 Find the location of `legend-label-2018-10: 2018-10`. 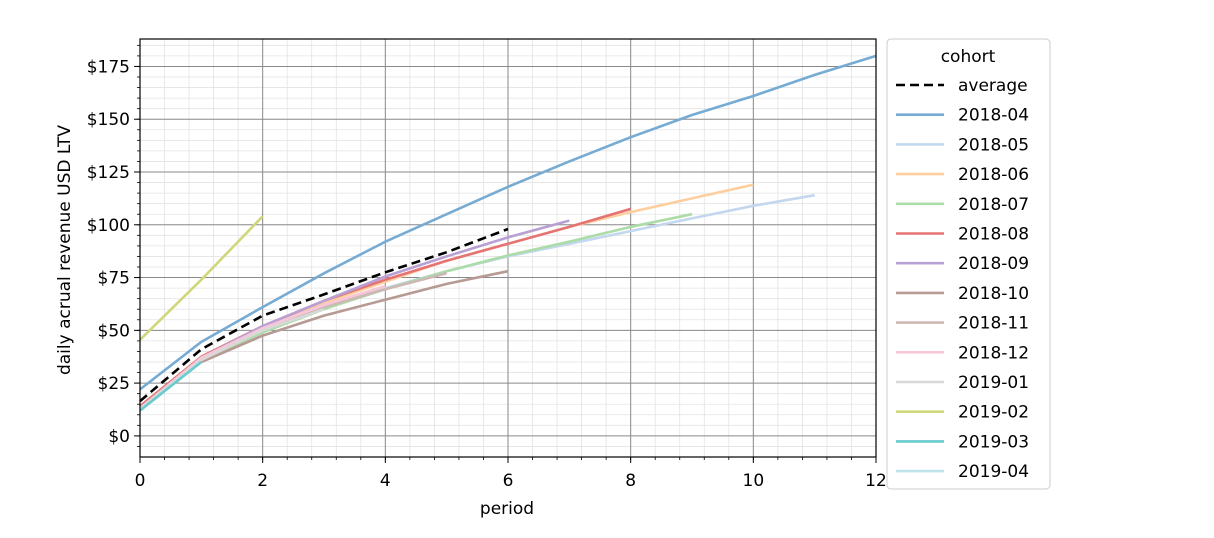

legend-label-2018-10: 2018-10 is located at coordinates (993, 294).